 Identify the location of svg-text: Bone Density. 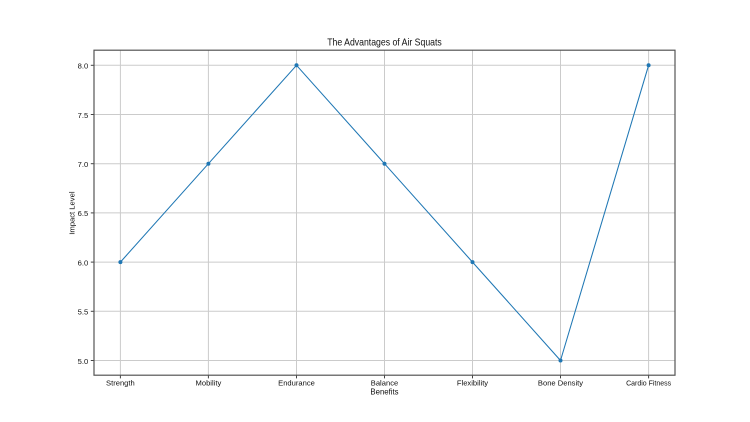
(560, 382).